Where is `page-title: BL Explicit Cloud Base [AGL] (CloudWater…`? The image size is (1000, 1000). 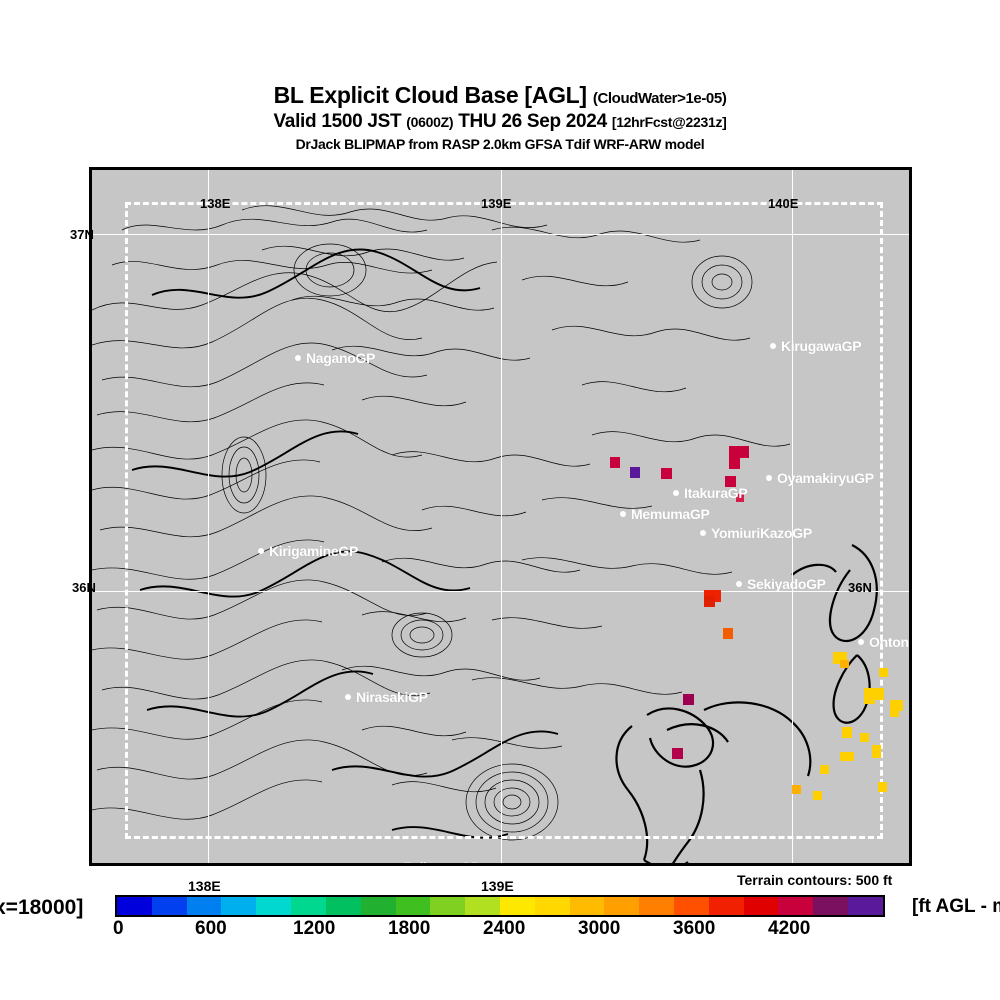 page-title: BL Explicit Cloud Base [AGL] (CloudWater… is located at coordinates (500, 97).